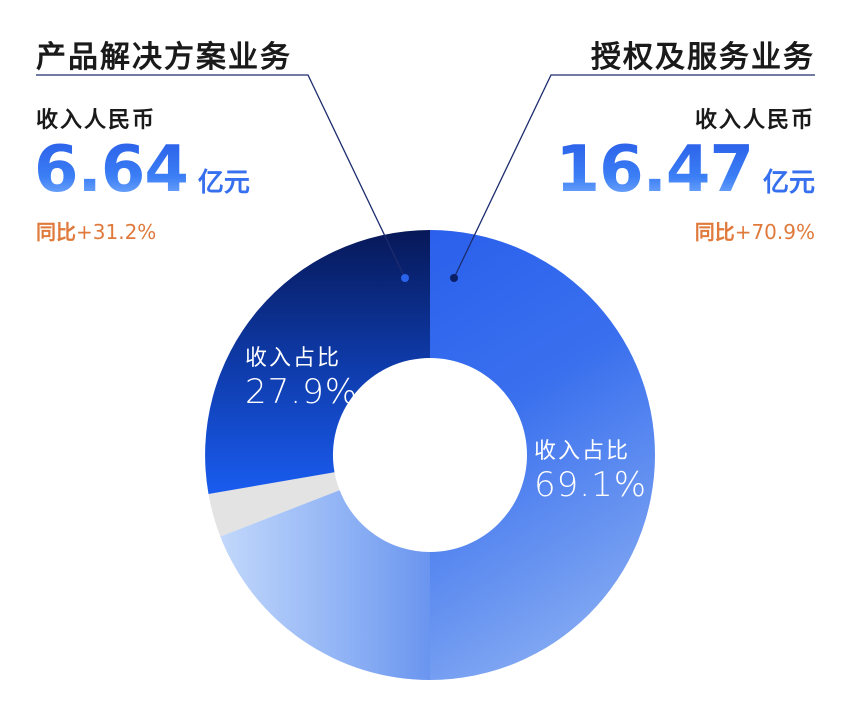 The image size is (850, 725). Describe the element at coordinates (56, 232) in the screenshot. I see `left-yoy-label: 同比` at that location.